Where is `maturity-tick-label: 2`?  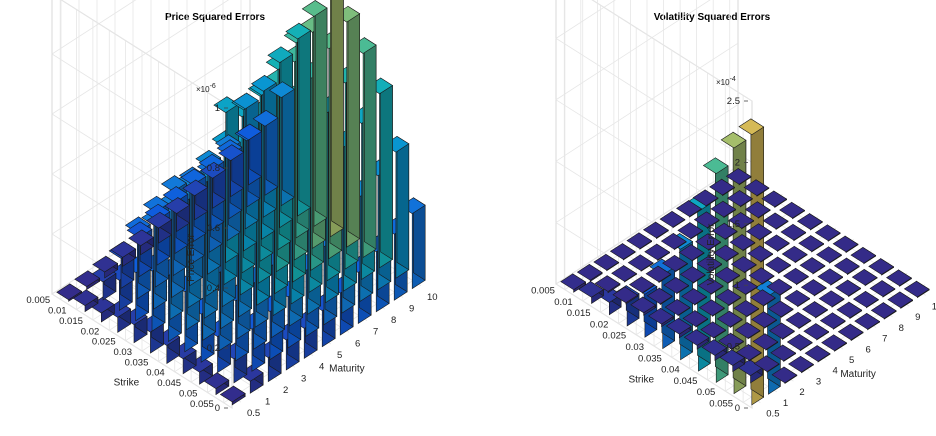
maturity-tick-label: 2 is located at coordinates (801, 392).